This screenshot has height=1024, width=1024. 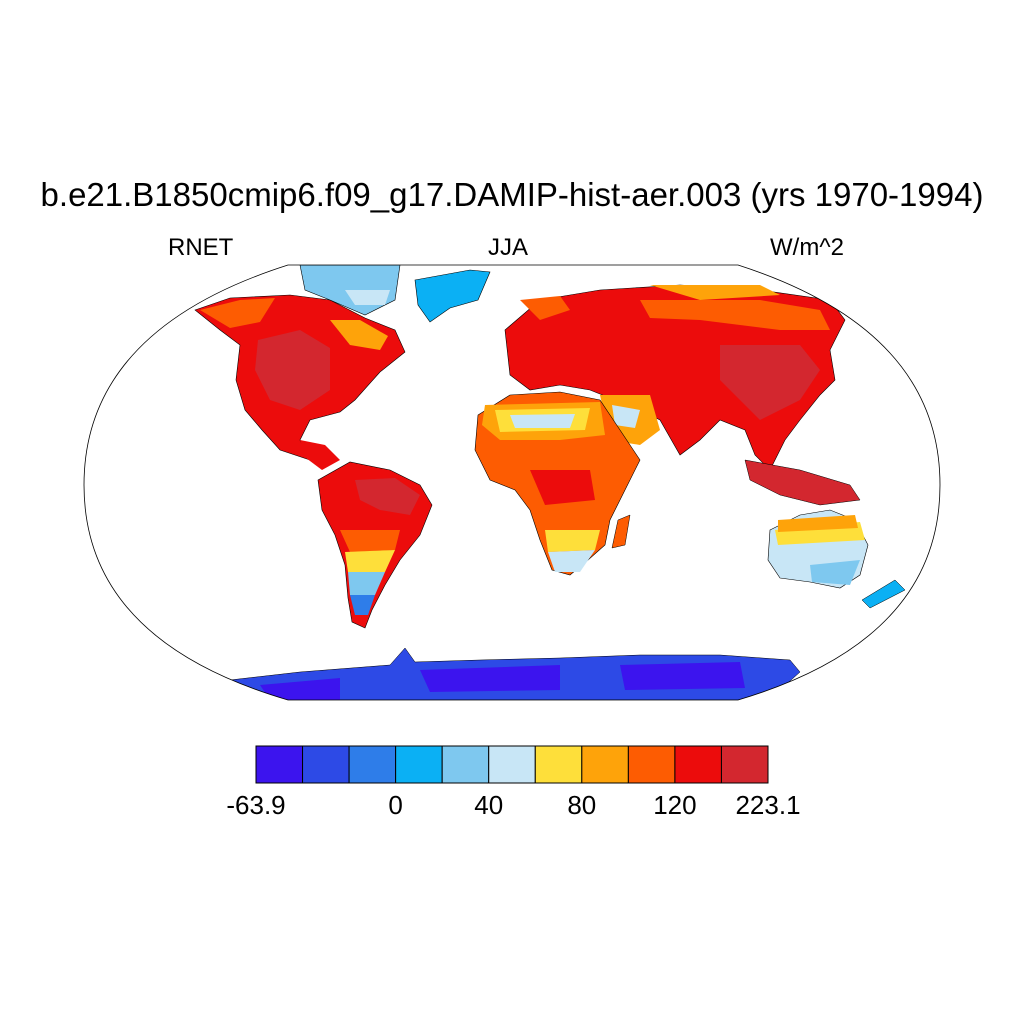 I want to click on colorbar-tick-label: 120, so click(x=675, y=805).